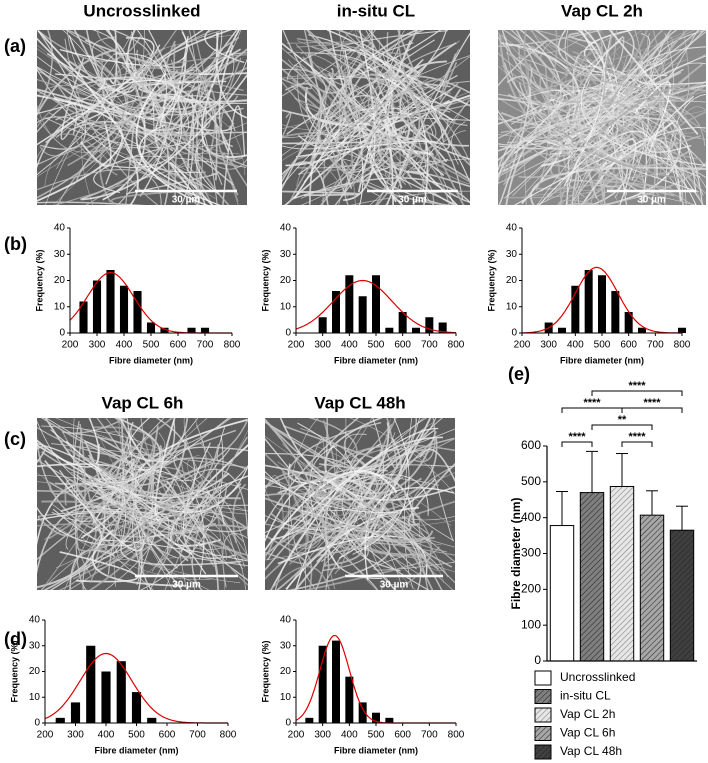 This screenshot has height=763, width=708. What do you see at coordinates (514, 333) in the screenshot?
I see `y-tick-label: 0` at bounding box center [514, 333].